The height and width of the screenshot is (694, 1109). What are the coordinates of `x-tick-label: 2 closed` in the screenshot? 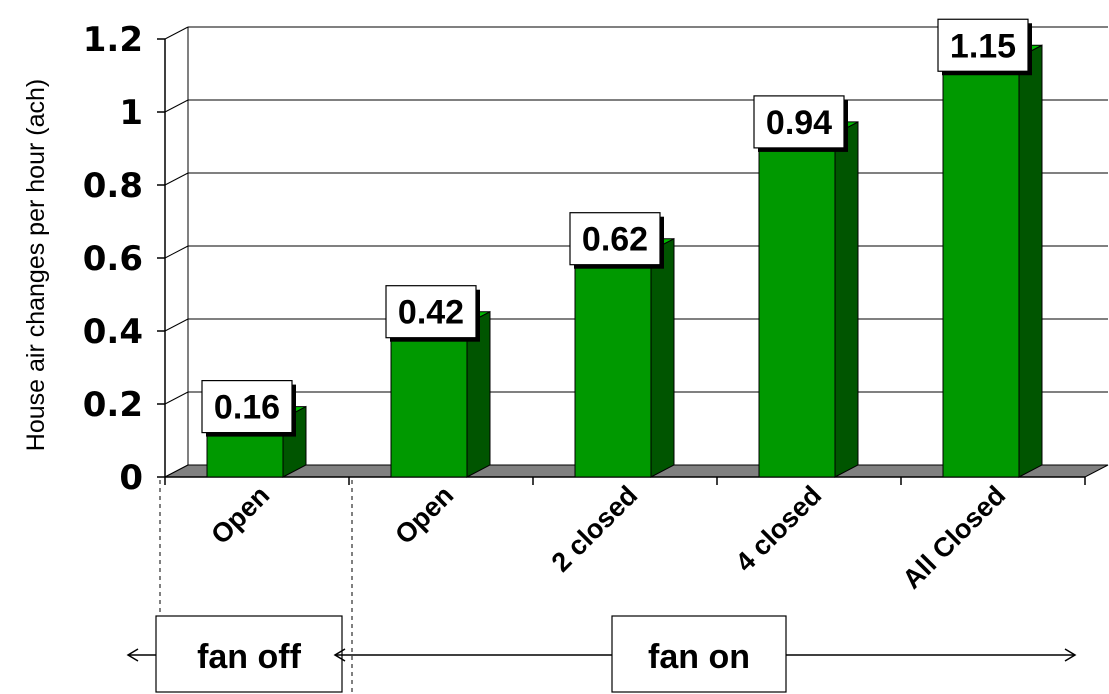 It's located at (595, 529).